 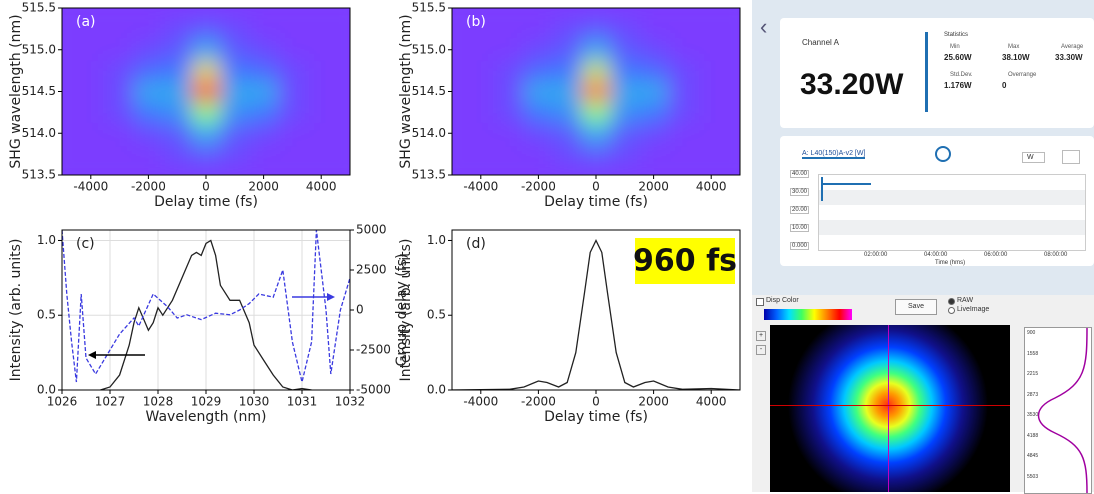 What do you see at coordinates (1033, 415) in the screenshot?
I see `scale-label: 3530` at bounding box center [1033, 415].